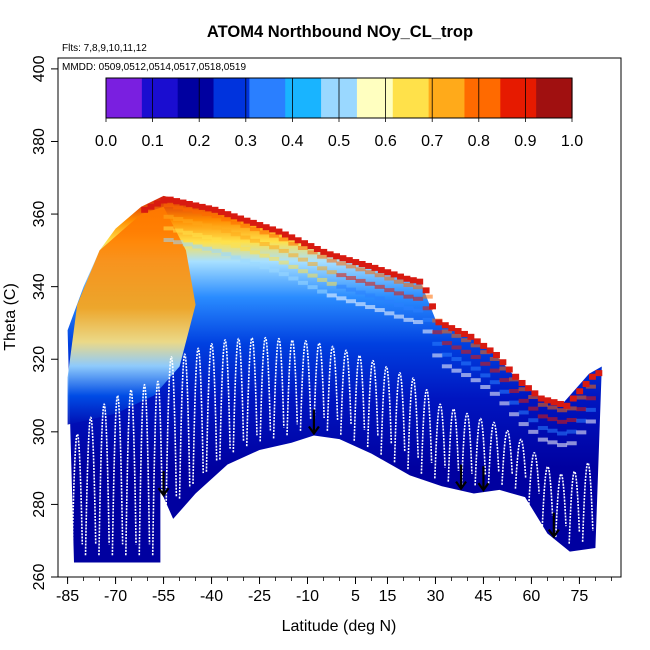 The width and height of the screenshot is (650, 650). Describe the element at coordinates (67, 596) in the screenshot. I see `x-tick-label: -85` at that location.